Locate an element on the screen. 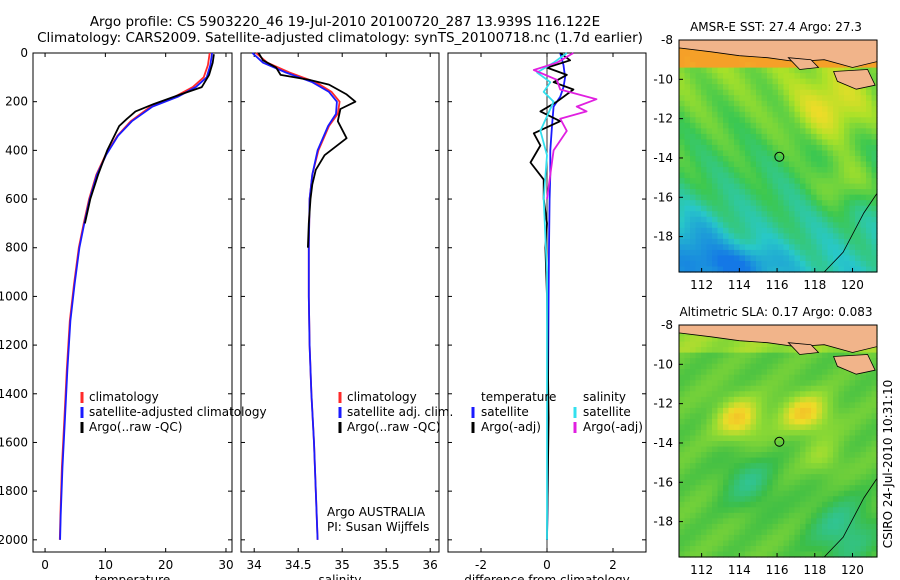 Image resolution: width=900 pixels, height=580 pixels. depth-tick-label: 200 is located at coordinates (16, 102).